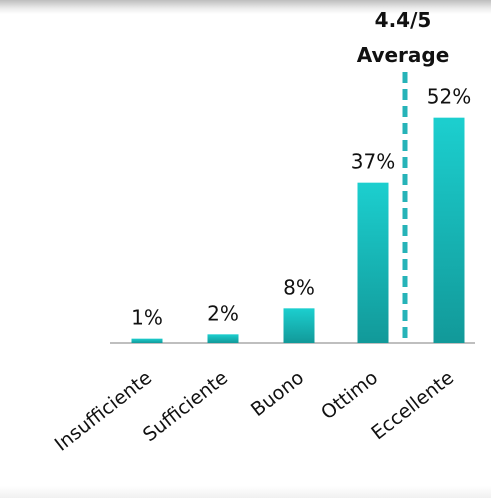 This screenshot has height=498, width=491. What do you see at coordinates (403, 20) in the screenshot?
I see `average-value-label: 4.4/5` at bounding box center [403, 20].